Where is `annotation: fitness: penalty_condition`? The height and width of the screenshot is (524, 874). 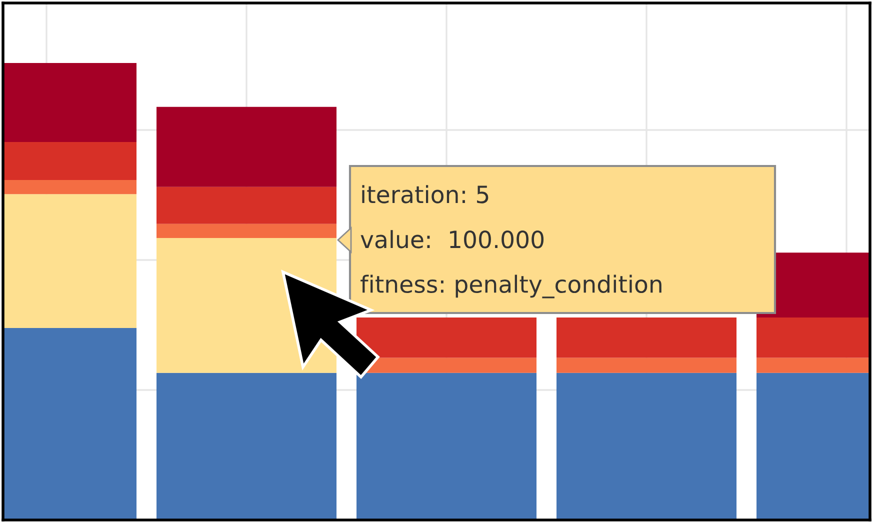 annotation: fitness: penalty_condition is located at coordinates (511, 286).